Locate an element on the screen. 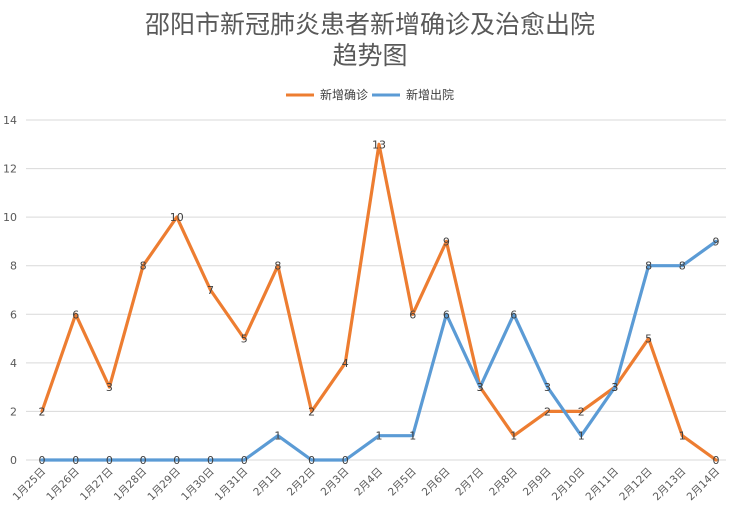 This screenshot has width=732, height=516. x-tick-label: 2月4日 is located at coordinates (368, 482).